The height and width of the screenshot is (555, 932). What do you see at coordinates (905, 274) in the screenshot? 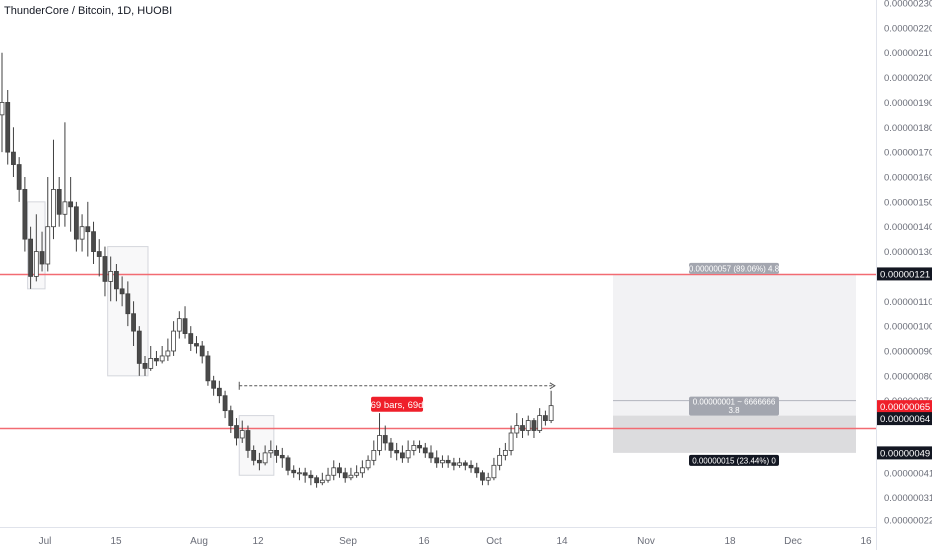
I see `price-badge-label: 0.00000121` at bounding box center [905, 274].